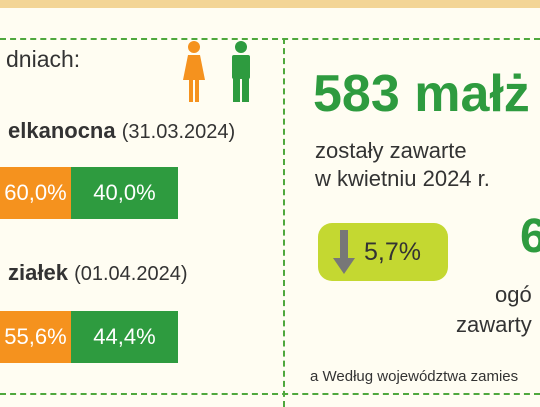 Image resolution: width=540 pixels, height=407 pixels. I want to click on headline-description-line2: w kwietniu 2024 r., so click(402, 178).